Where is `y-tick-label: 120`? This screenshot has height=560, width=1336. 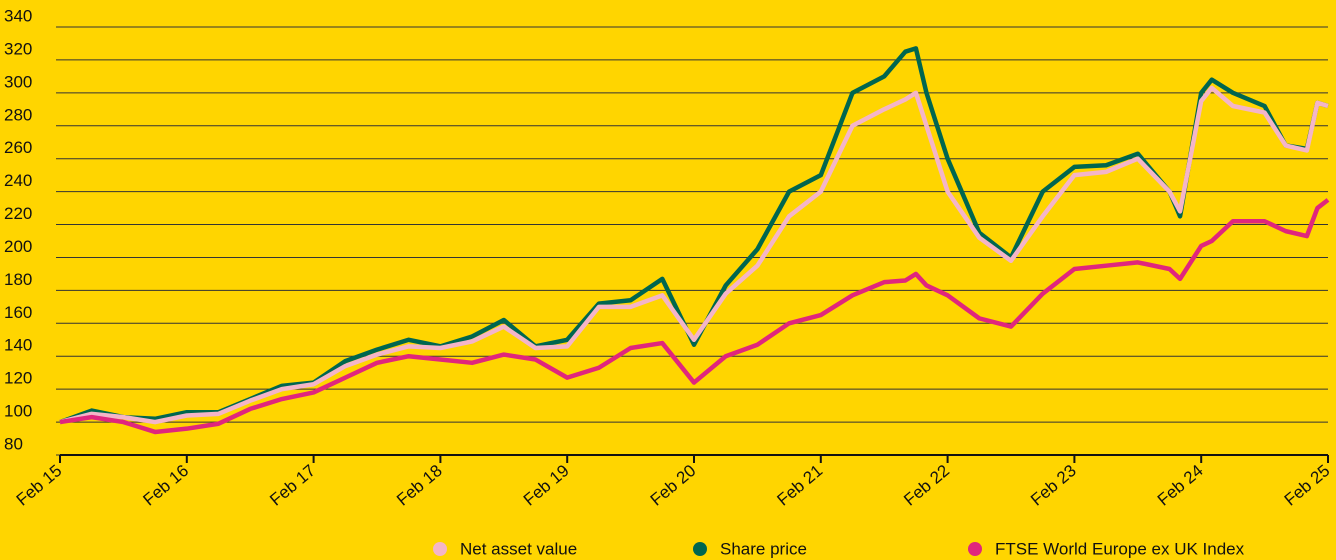
y-tick-label: 120 is located at coordinates (18, 378).